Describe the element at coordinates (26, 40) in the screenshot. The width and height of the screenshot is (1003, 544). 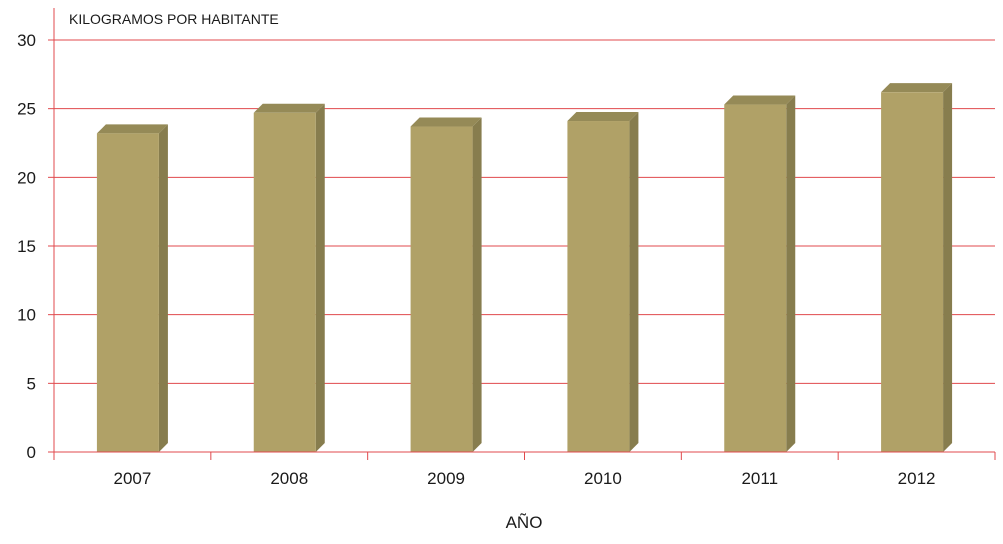
I see `y-tick-label: 30` at that location.